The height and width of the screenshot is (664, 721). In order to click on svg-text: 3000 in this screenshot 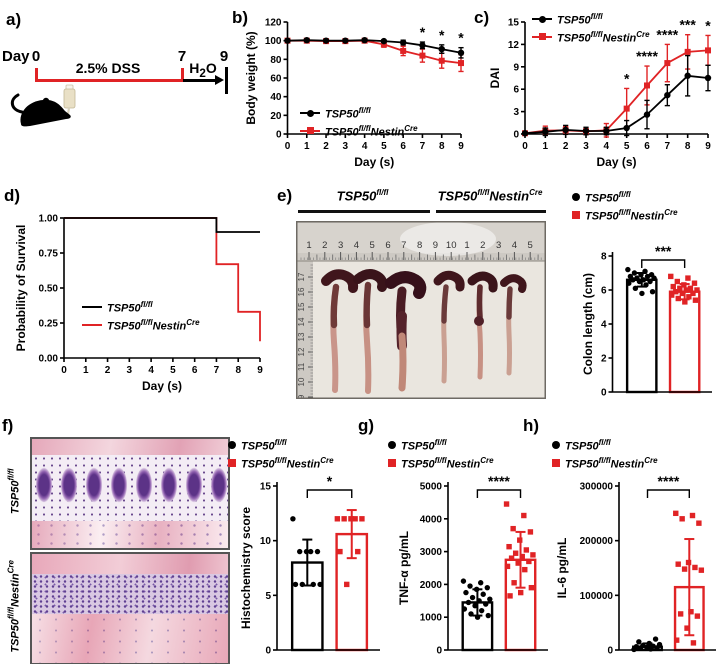, I will do `click(431, 552)`.